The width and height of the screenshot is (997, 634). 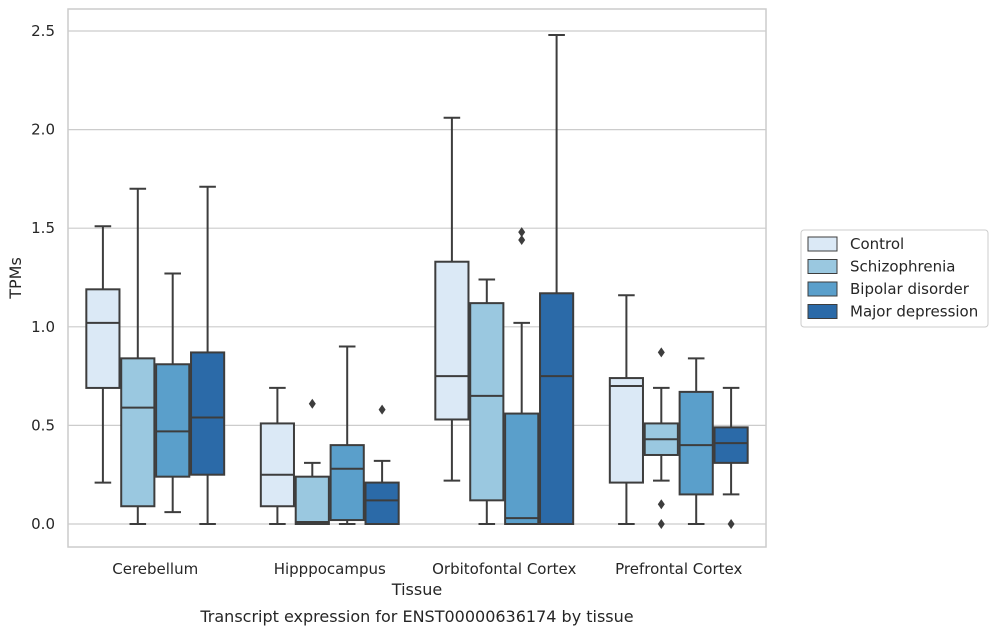 What do you see at coordinates (155, 569) in the screenshot?
I see `x-tick-label: Cerebellum` at bounding box center [155, 569].